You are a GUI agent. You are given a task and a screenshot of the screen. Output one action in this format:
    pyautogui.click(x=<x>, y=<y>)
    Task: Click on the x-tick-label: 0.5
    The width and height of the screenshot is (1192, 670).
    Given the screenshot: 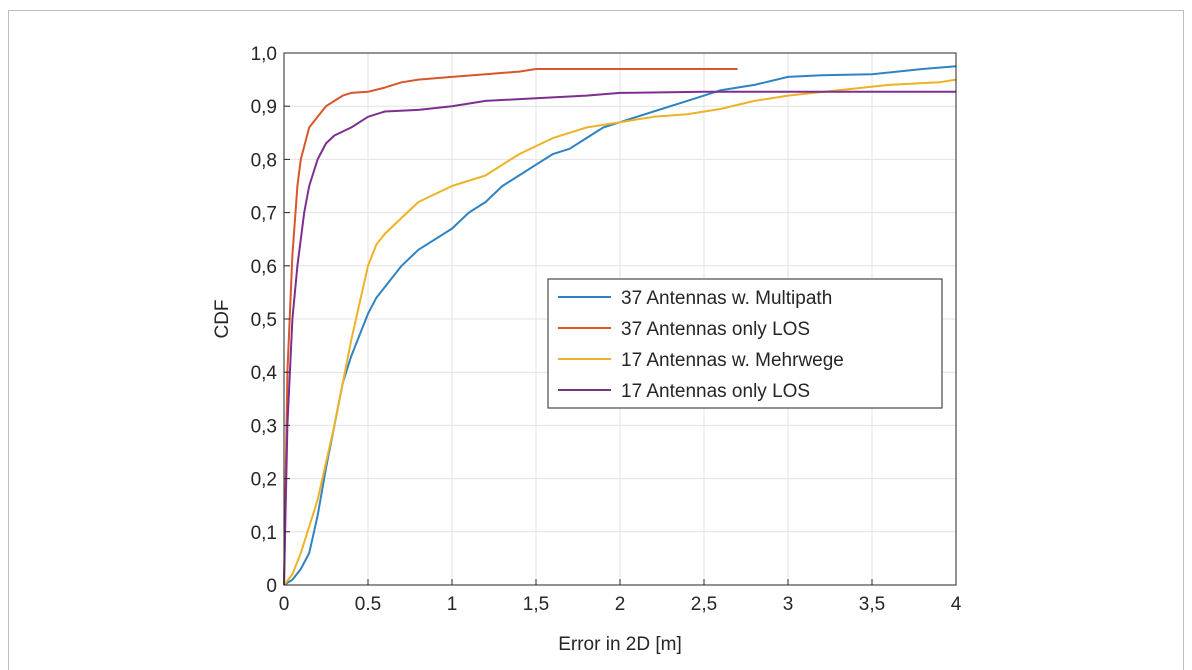 What is the action you would take?
    pyautogui.click(x=368, y=604)
    